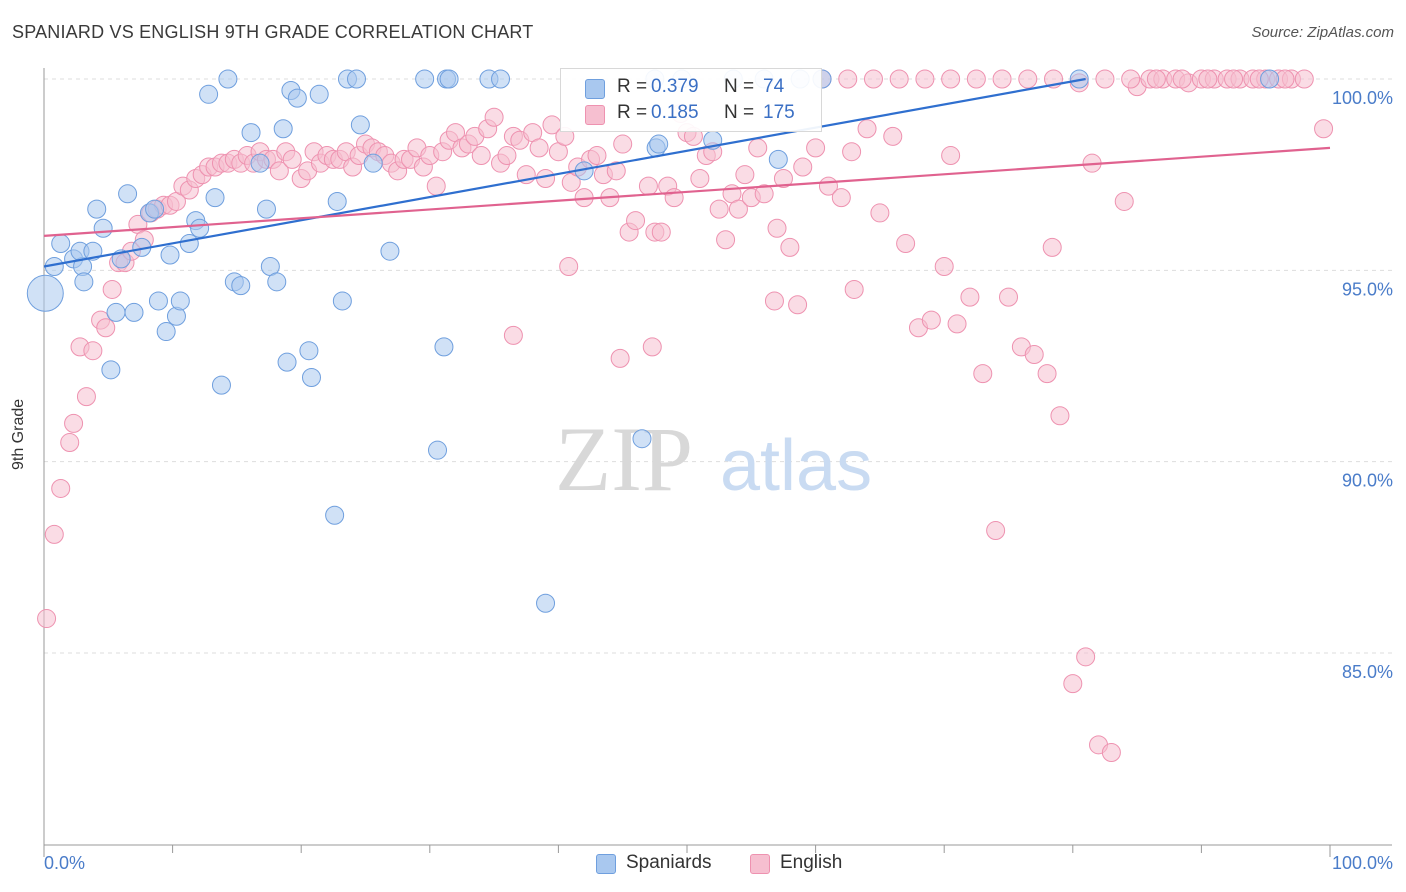  Describe the element at coordinates (1367, 289) in the screenshot. I see `y-tick-label: 95.0%` at that location.